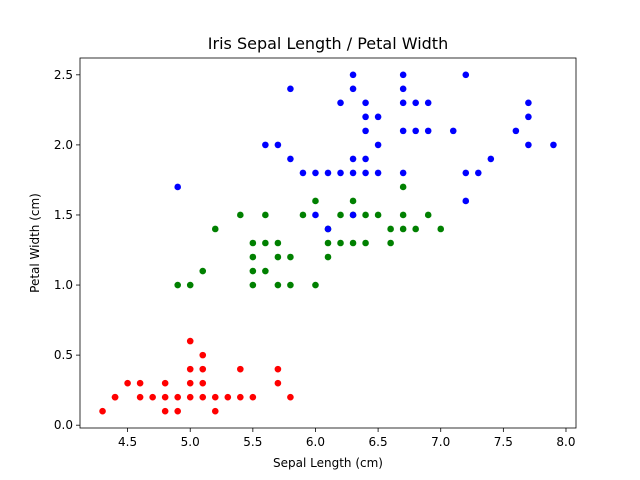  Describe the element at coordinates (347, 438) in the screenshot. I see `x-axis: 4.5 5.0 5.5 6.0 6.5 7.0 7.5 8.0` at that location.